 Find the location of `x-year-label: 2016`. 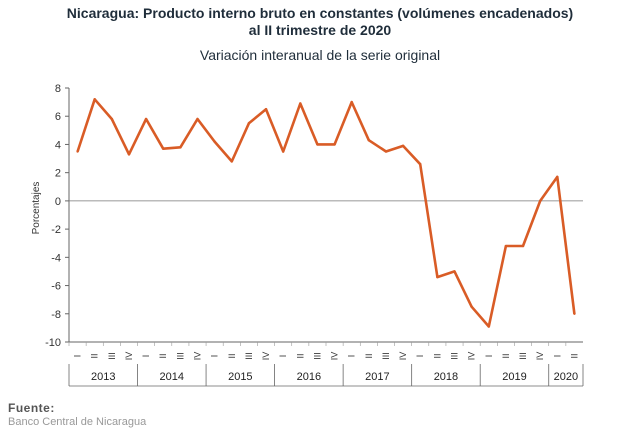

x-year-label: 2016 is located at coordinates (309, 377).